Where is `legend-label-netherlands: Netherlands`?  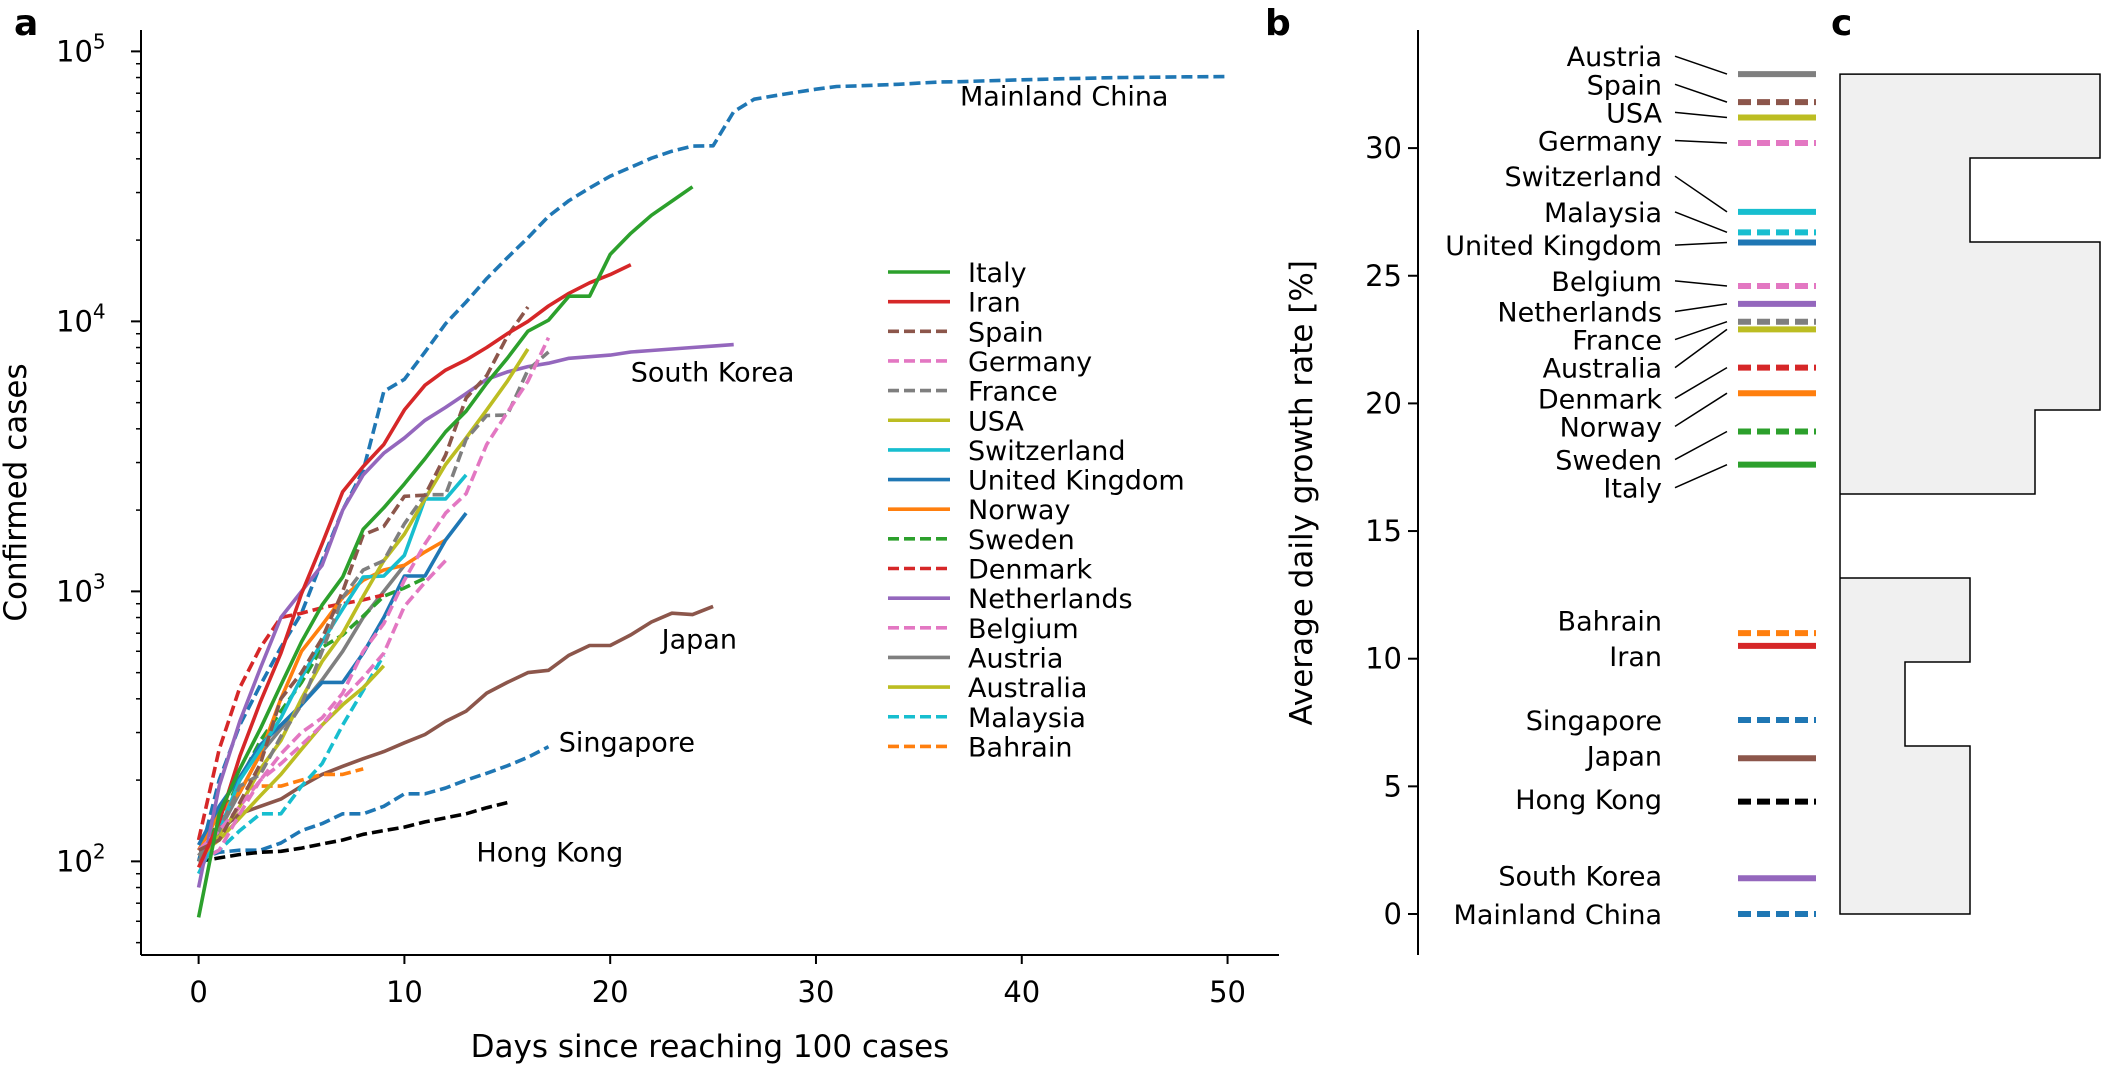 legend-label-netherlands: Netherlands is located at coordinates (1050, 599).